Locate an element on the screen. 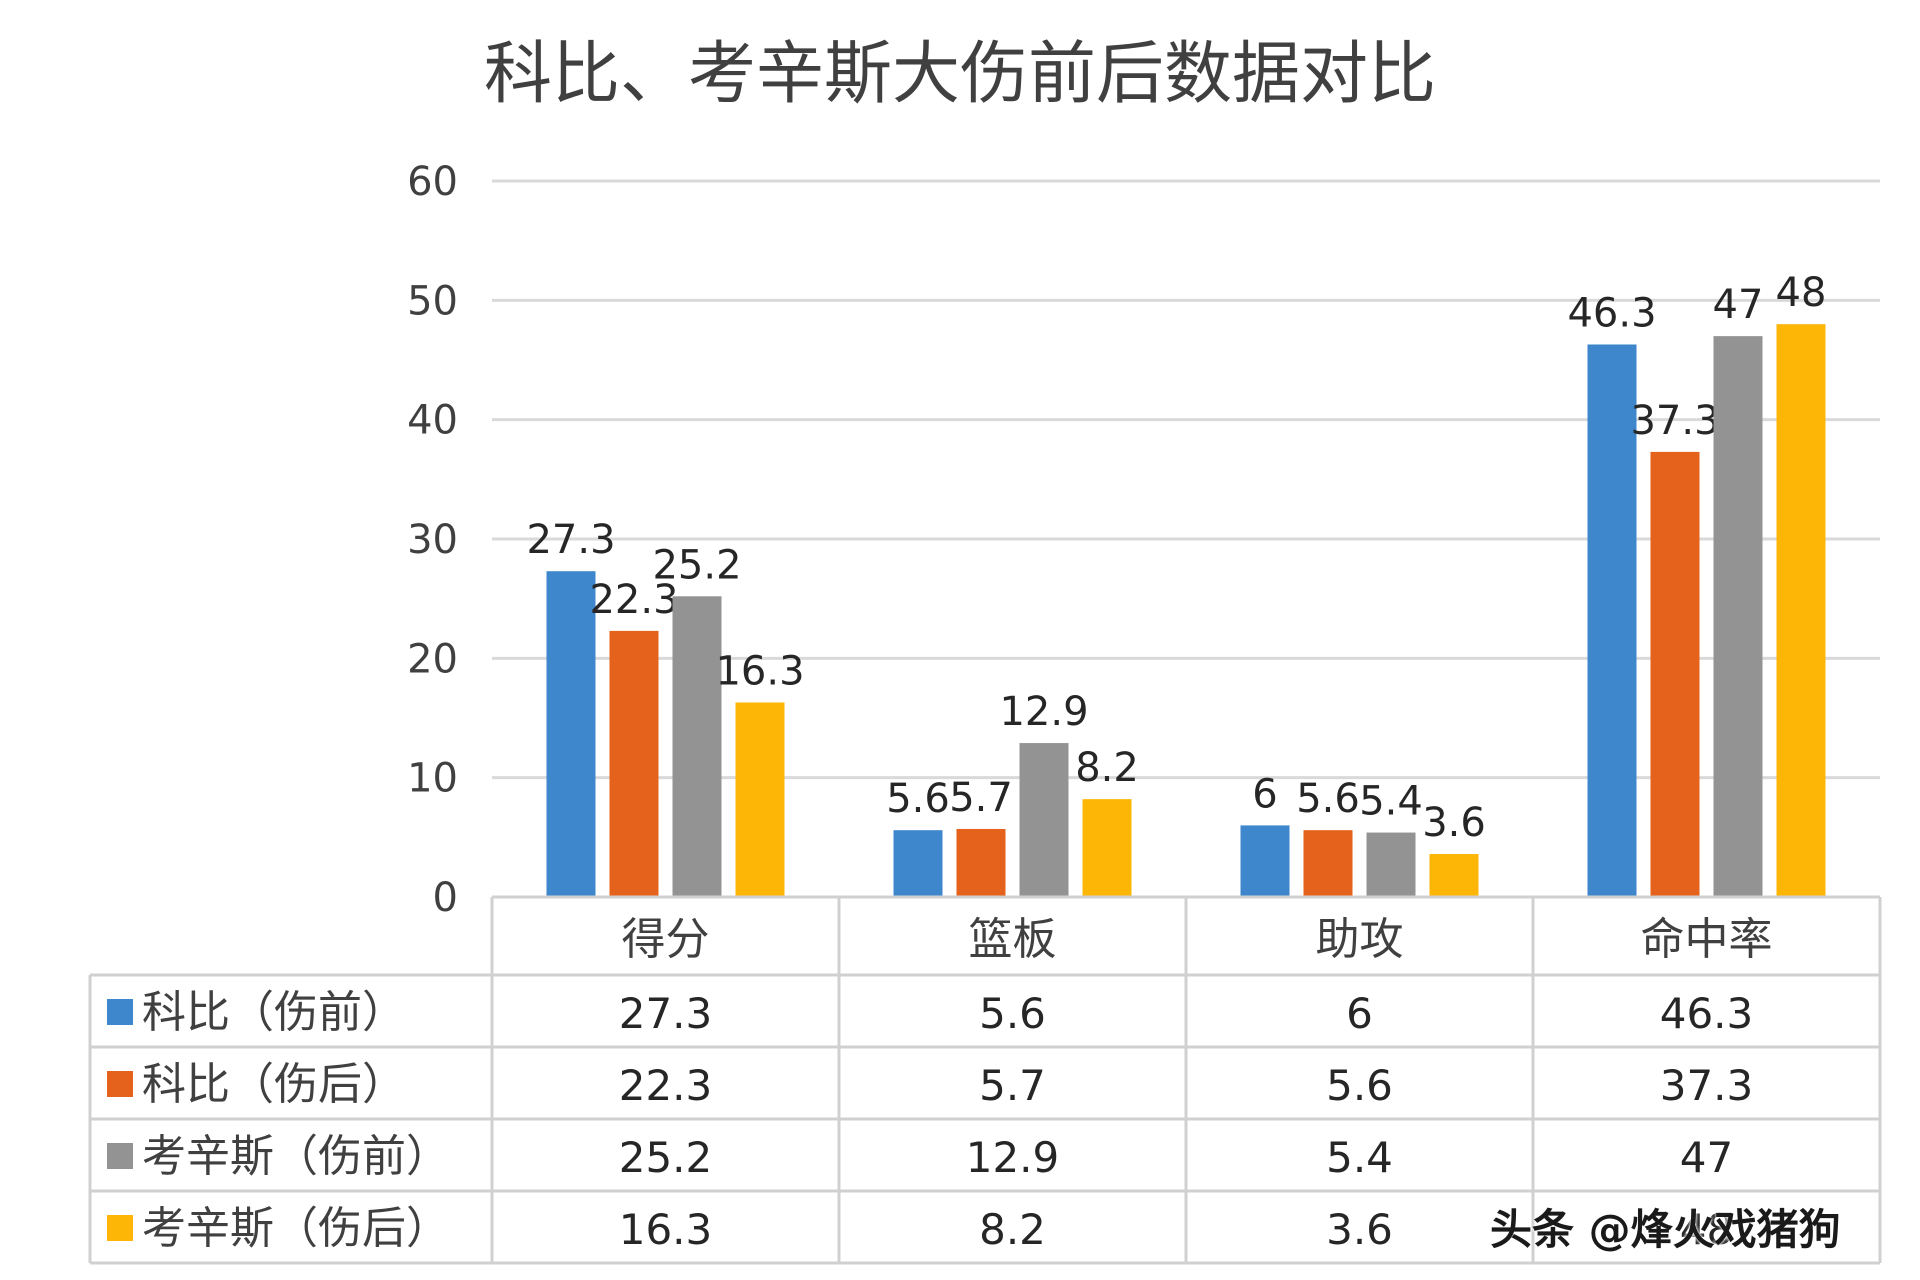 The width and height of the screenshot is (1920, 1280). category-label: 命中率 is located at coordinates (1707, 939).